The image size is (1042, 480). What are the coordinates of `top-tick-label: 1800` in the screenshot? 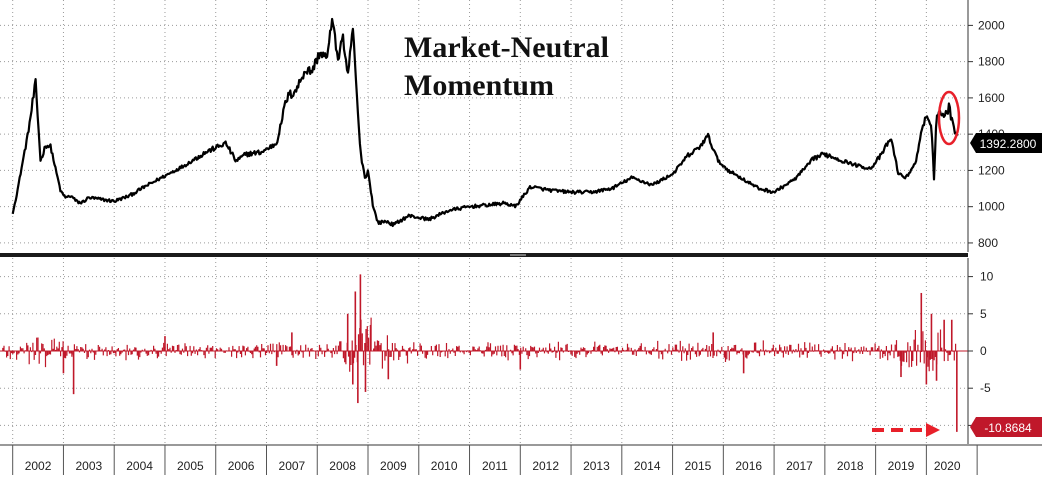 It's located at (991, 62).